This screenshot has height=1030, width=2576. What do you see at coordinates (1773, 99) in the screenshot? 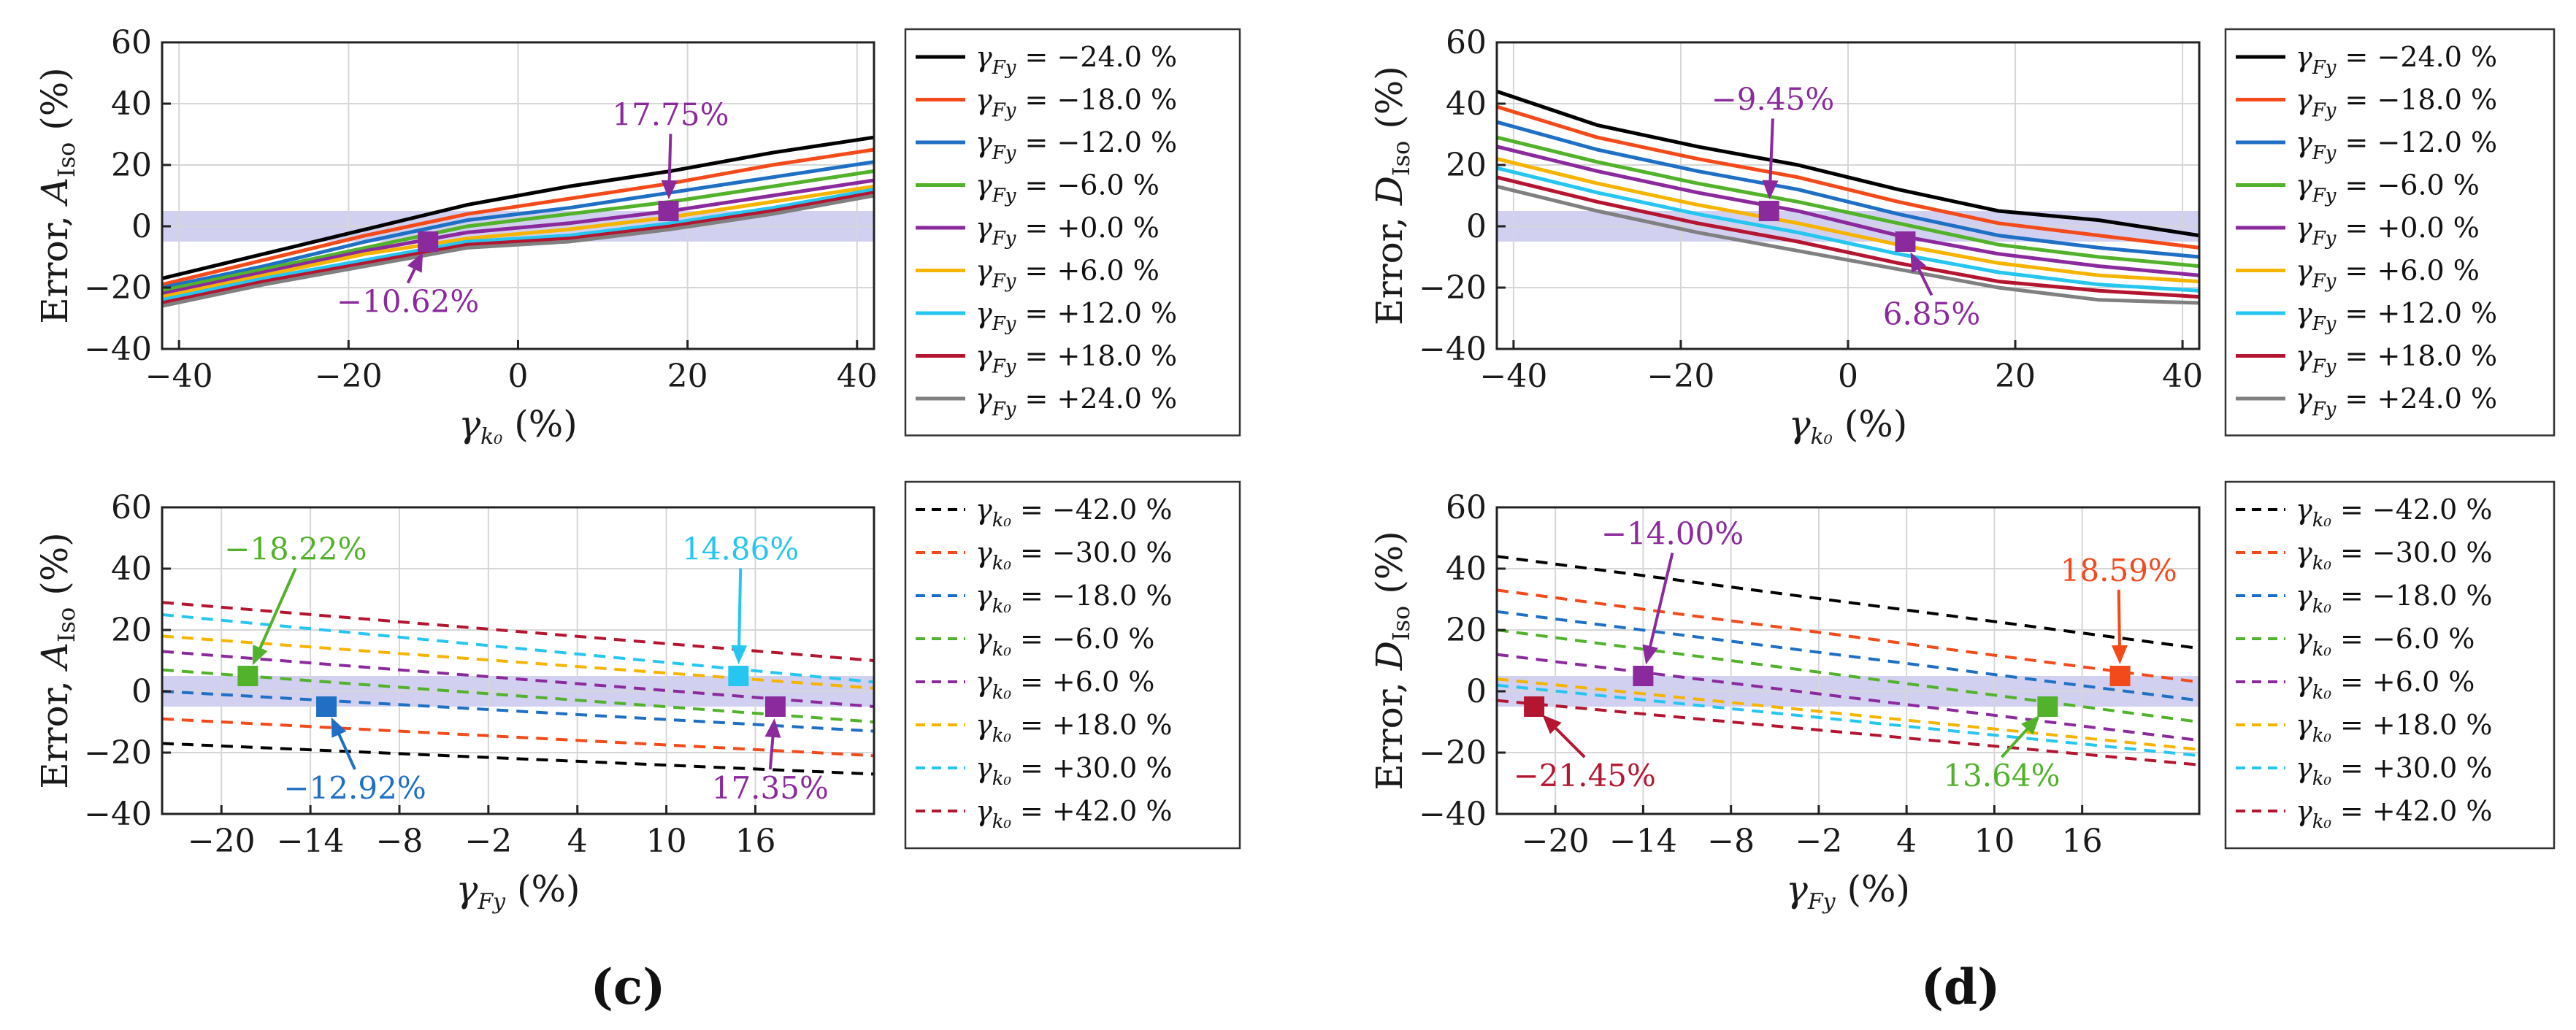
I see `annotation-label: −9.45%` at bounding box center [1773, 99].